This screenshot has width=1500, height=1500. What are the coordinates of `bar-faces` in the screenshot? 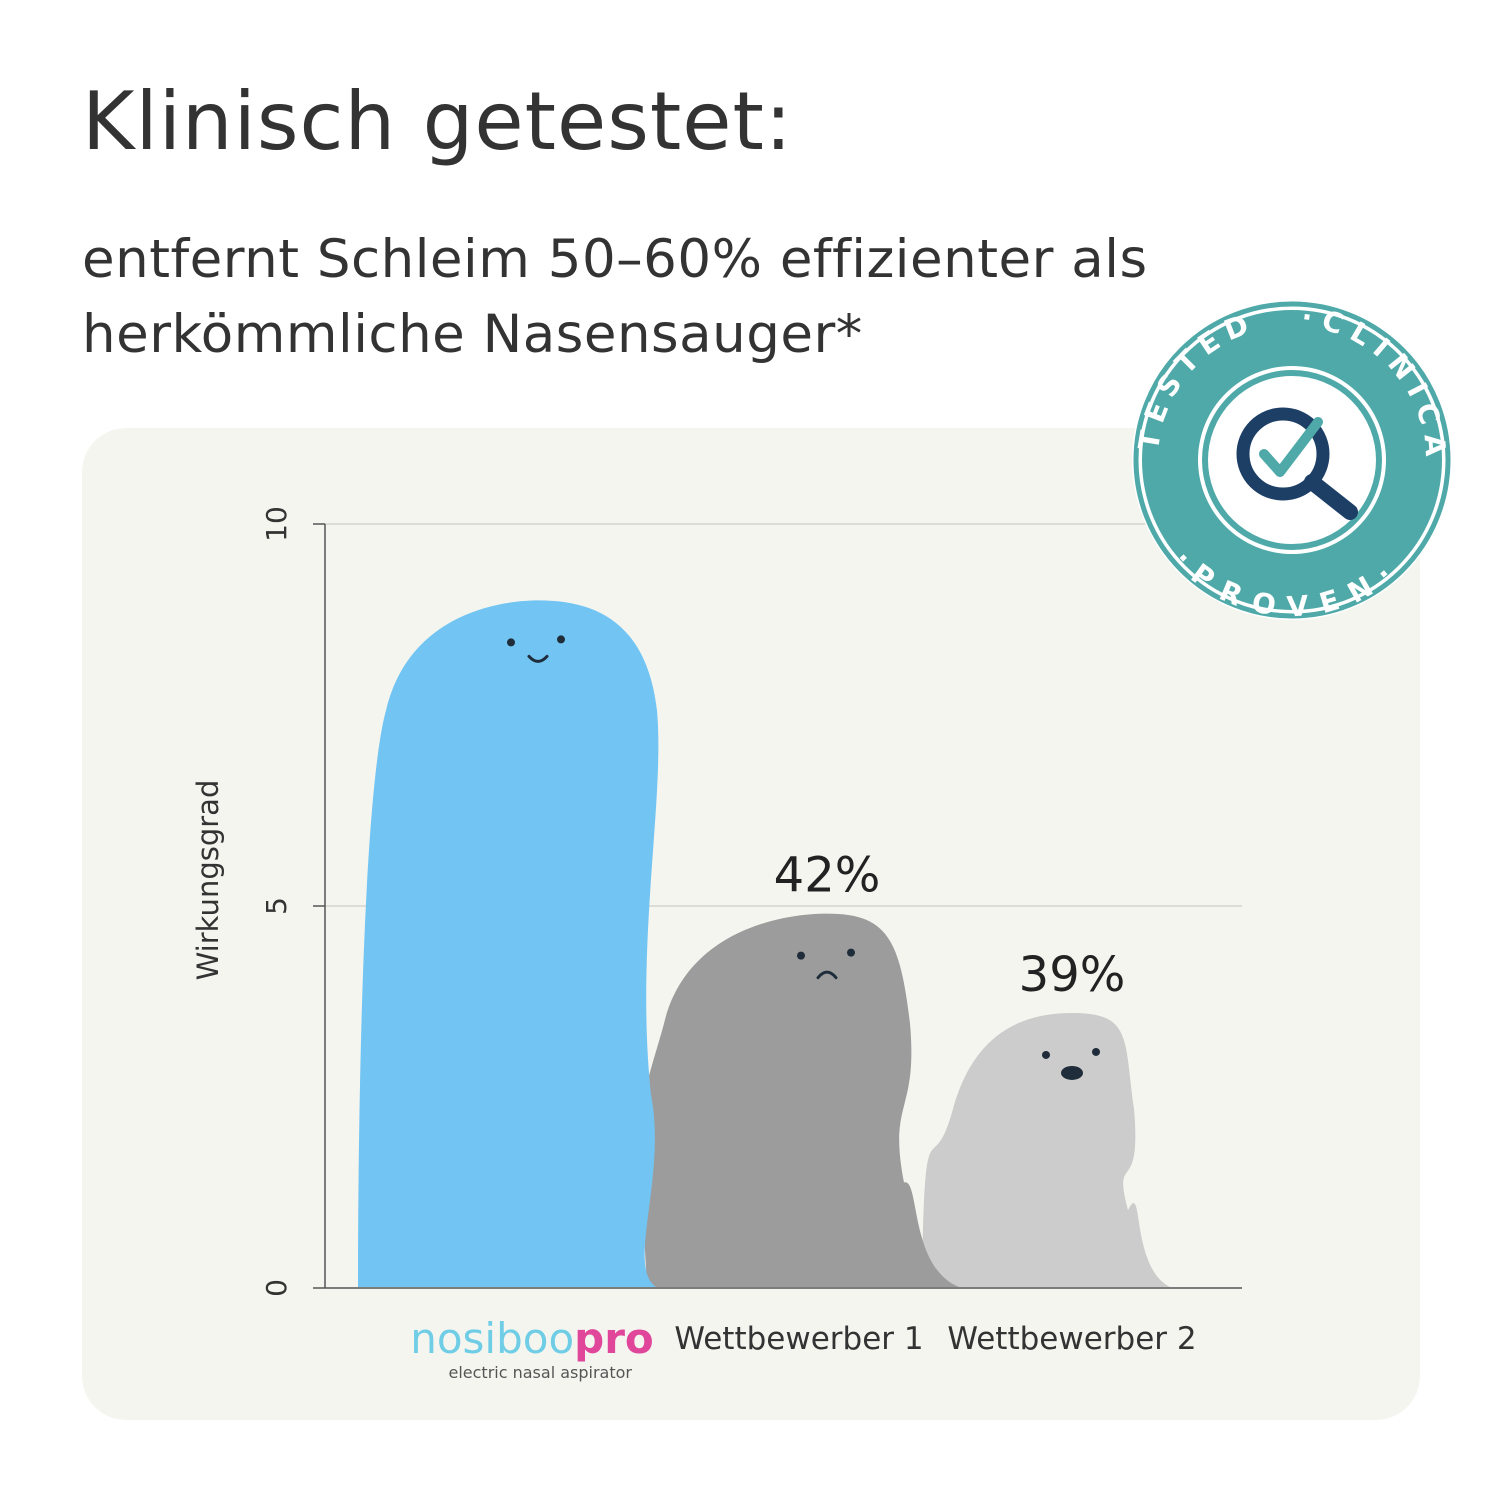 It's located at (803, 857).